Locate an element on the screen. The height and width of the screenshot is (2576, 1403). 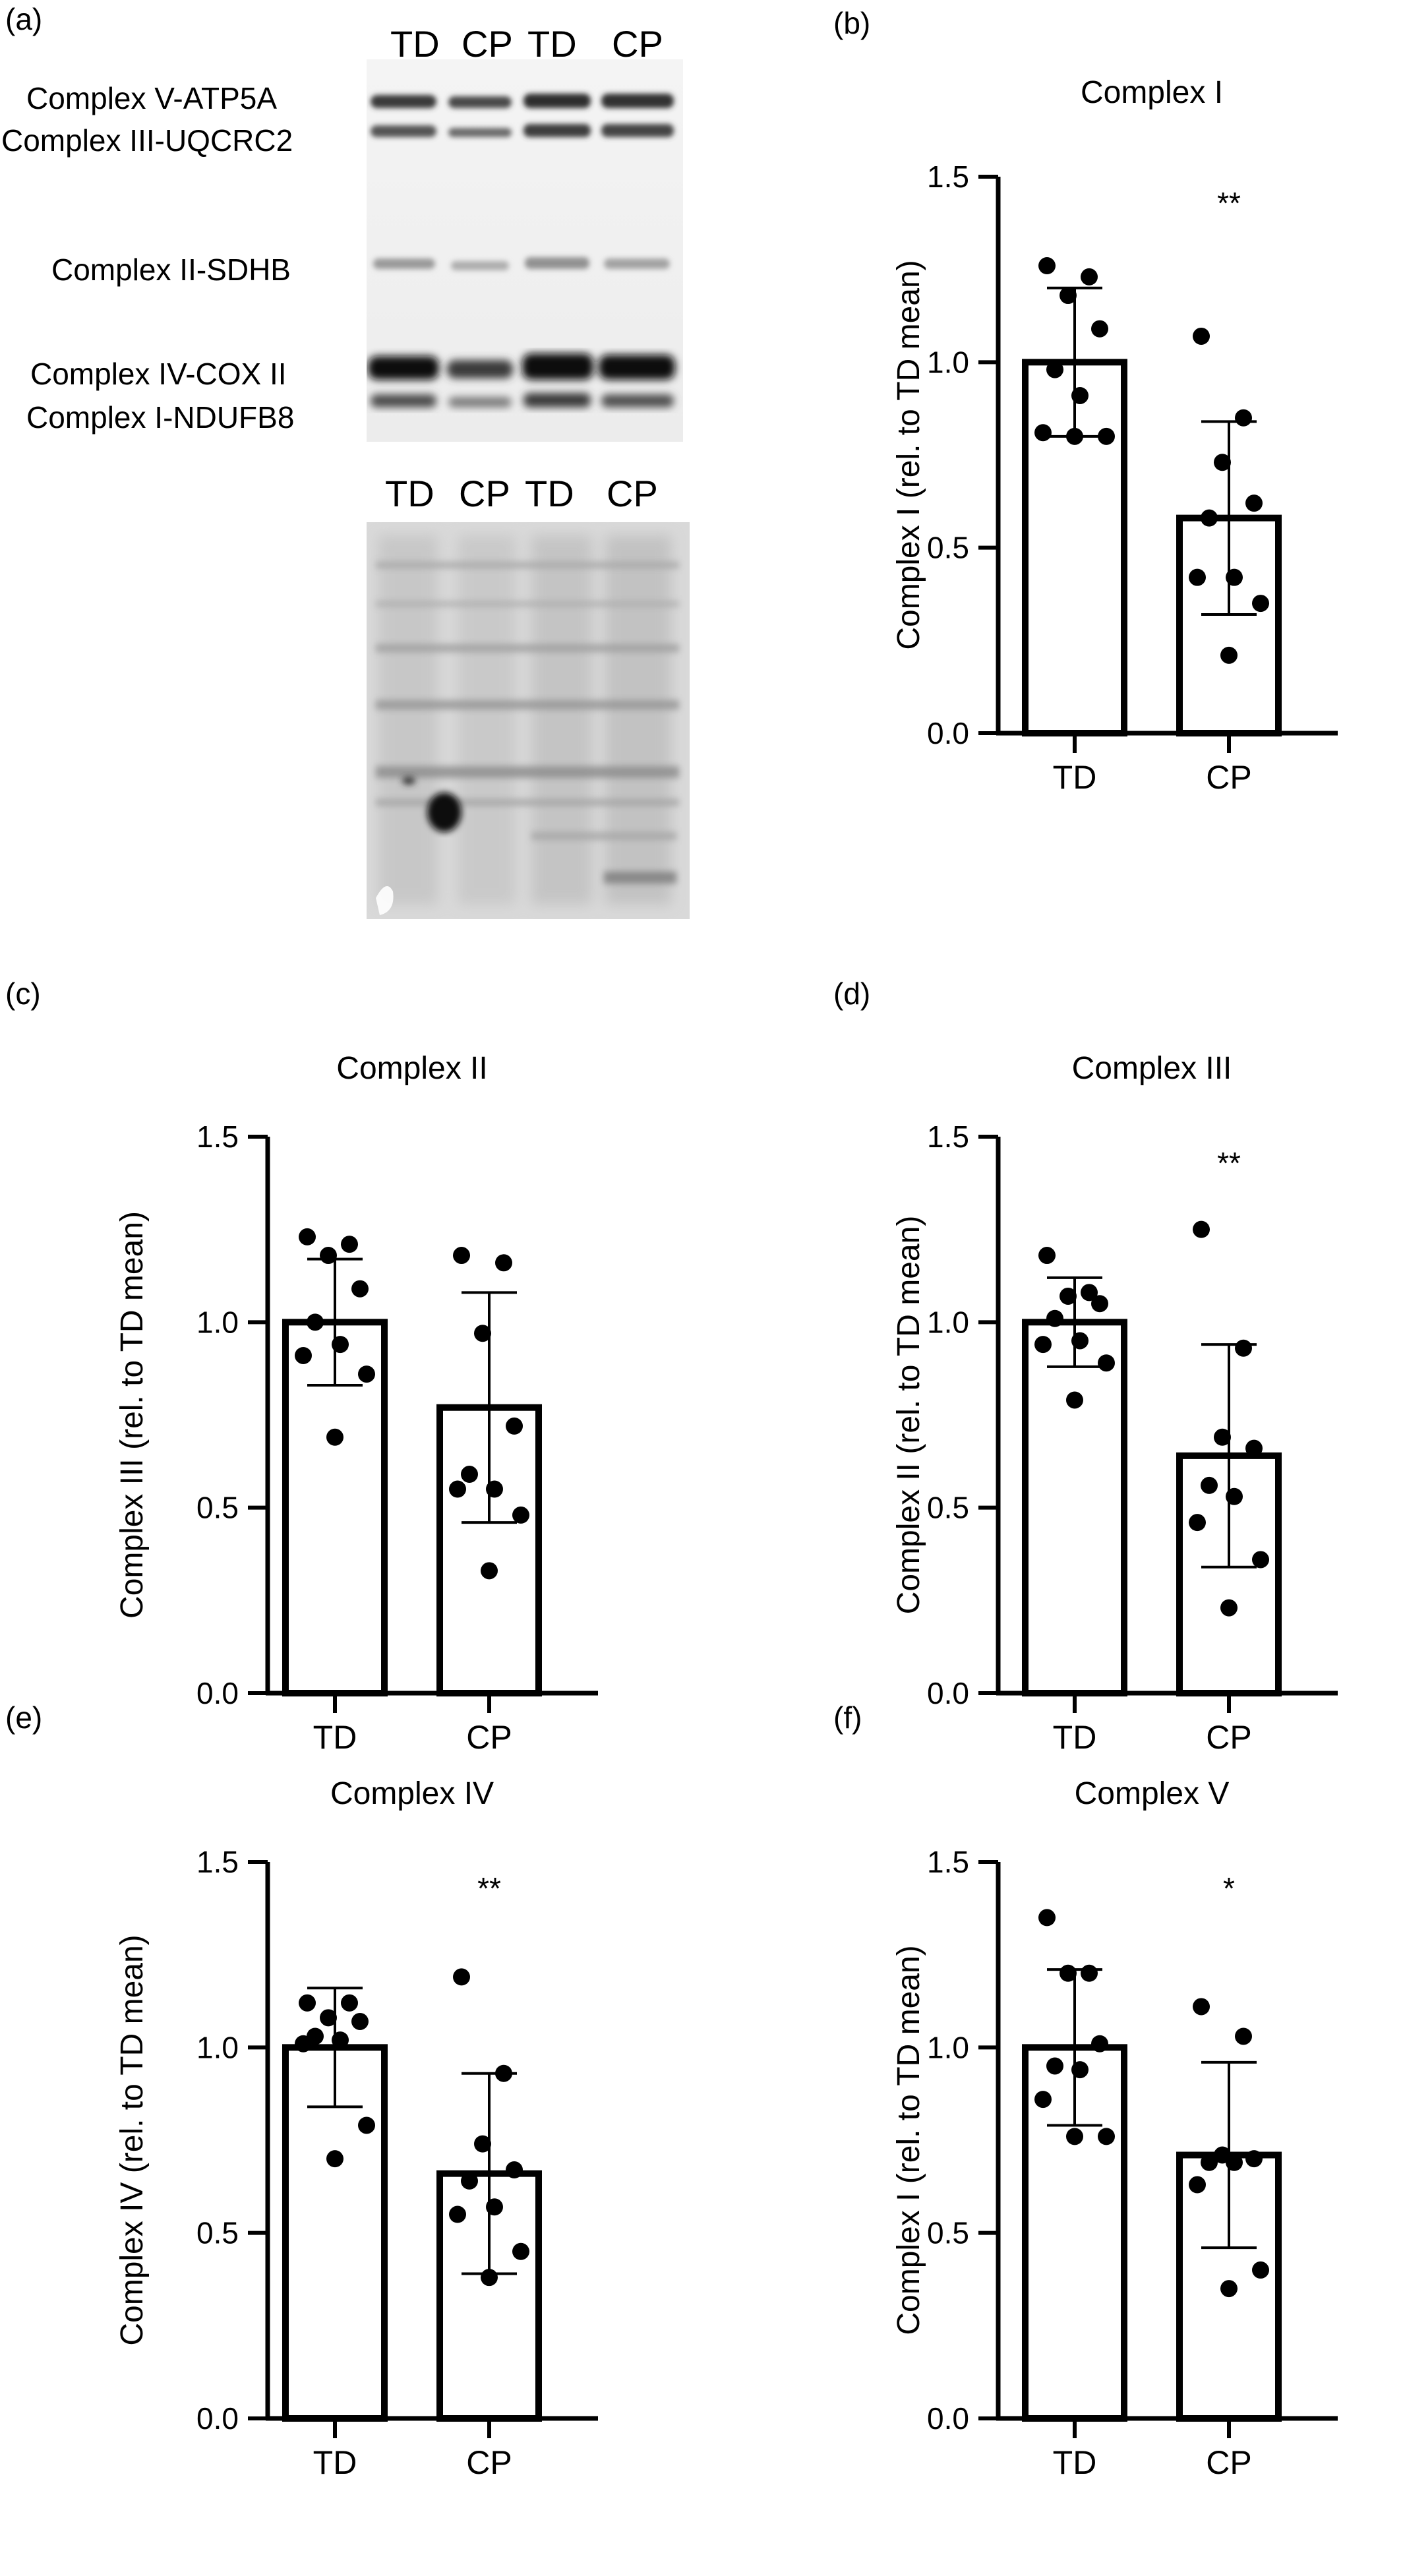
band-label-complex-i: Complex I-NDUFB8 is located at coordinates (160, 417).